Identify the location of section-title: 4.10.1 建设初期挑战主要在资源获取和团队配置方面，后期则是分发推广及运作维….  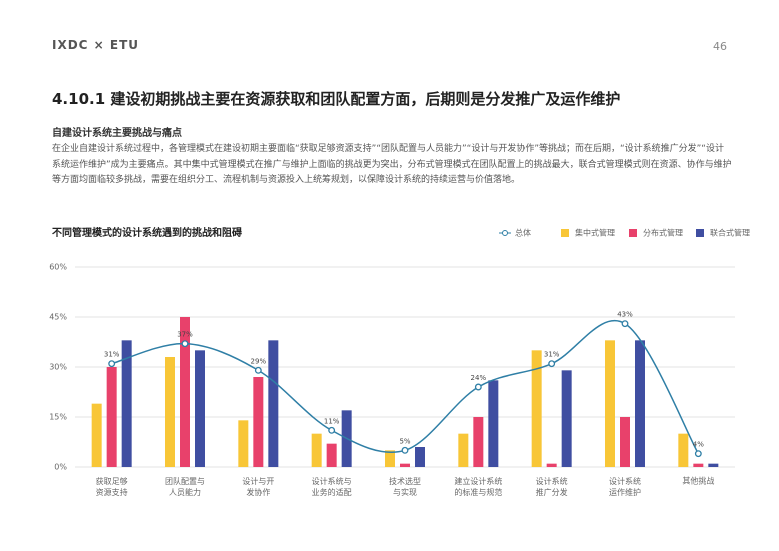
(336, 99).